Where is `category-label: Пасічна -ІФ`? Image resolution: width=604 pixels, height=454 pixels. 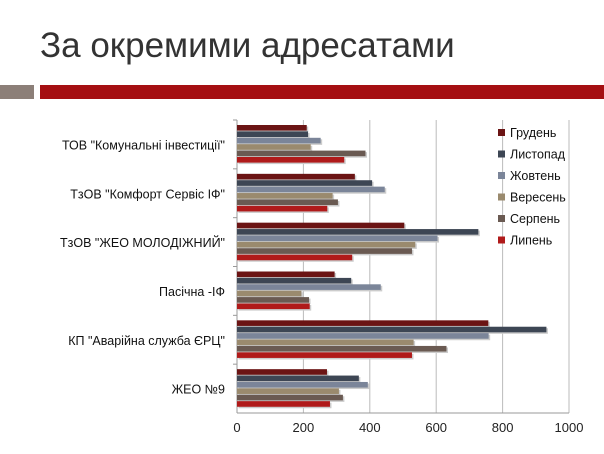
category-label: Пасічна -ІФ is located at coordinates (192, 292).